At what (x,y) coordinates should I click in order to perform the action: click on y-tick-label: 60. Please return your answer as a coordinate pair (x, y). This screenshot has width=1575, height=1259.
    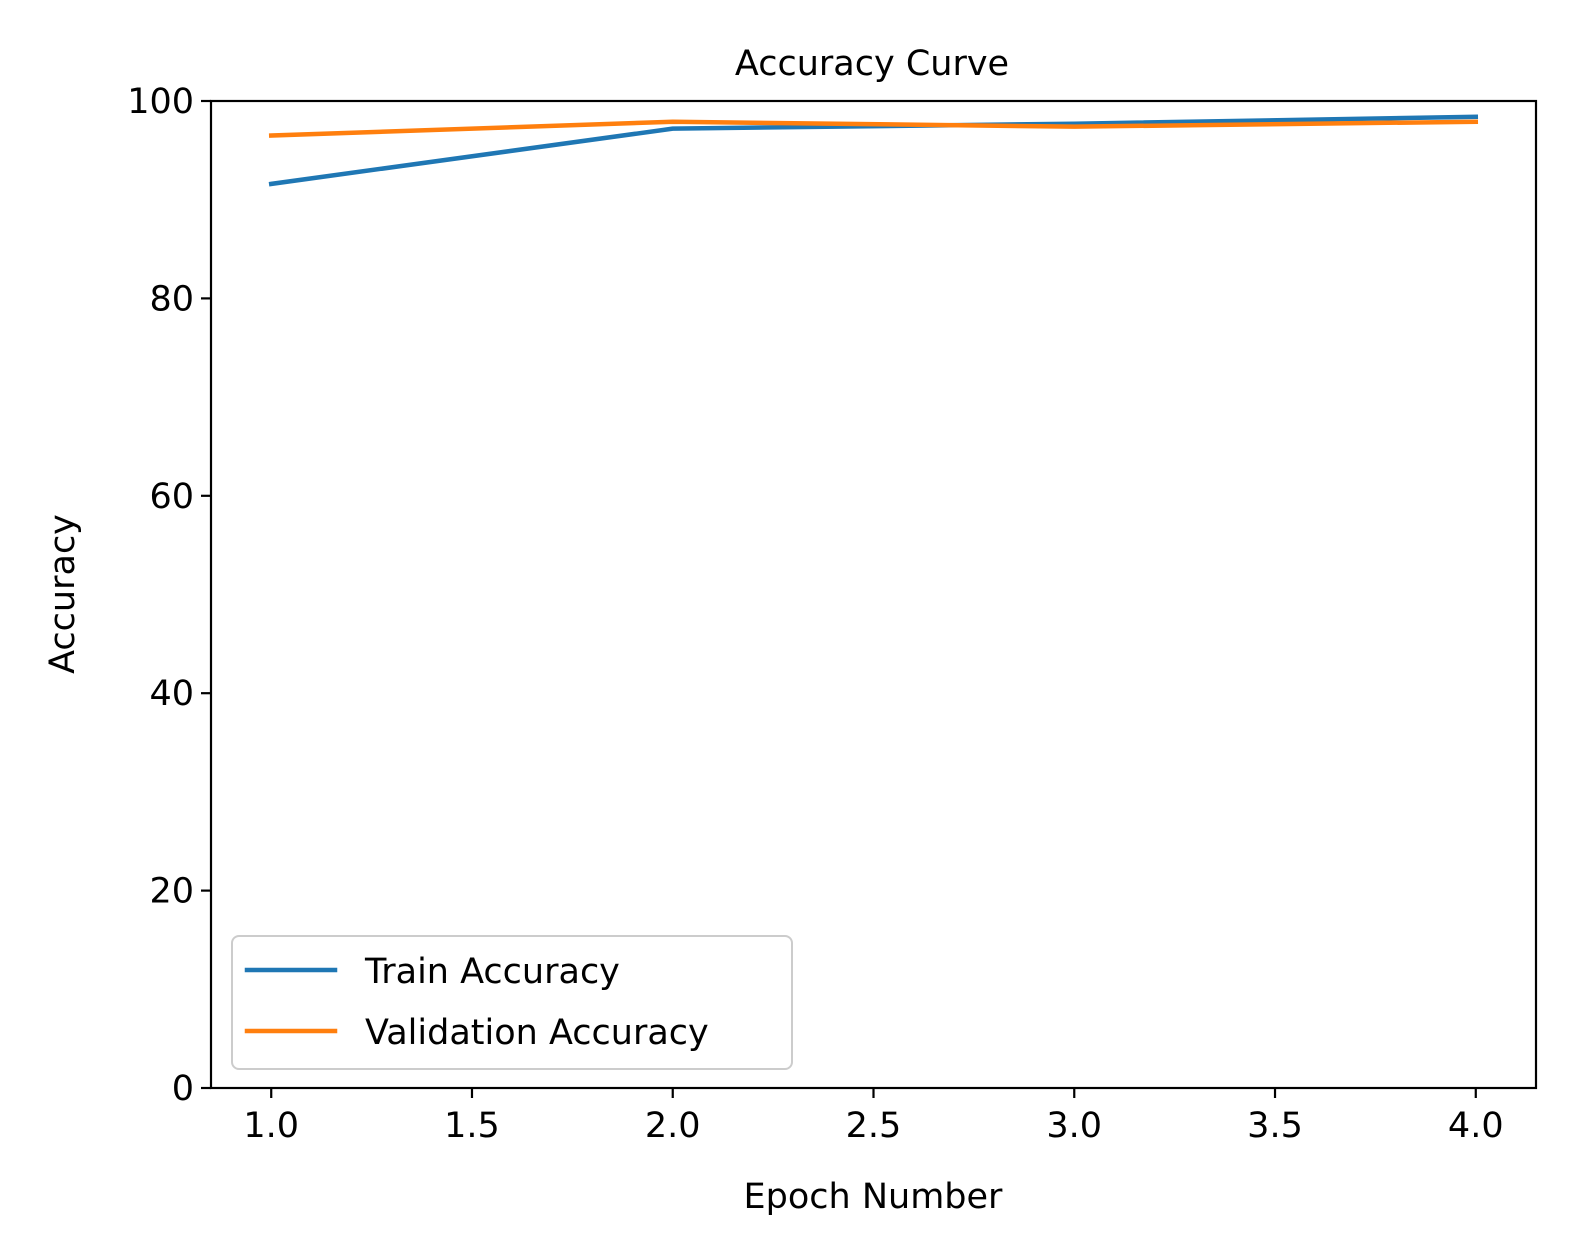
    Looking at the image, I should click on (171, 497).